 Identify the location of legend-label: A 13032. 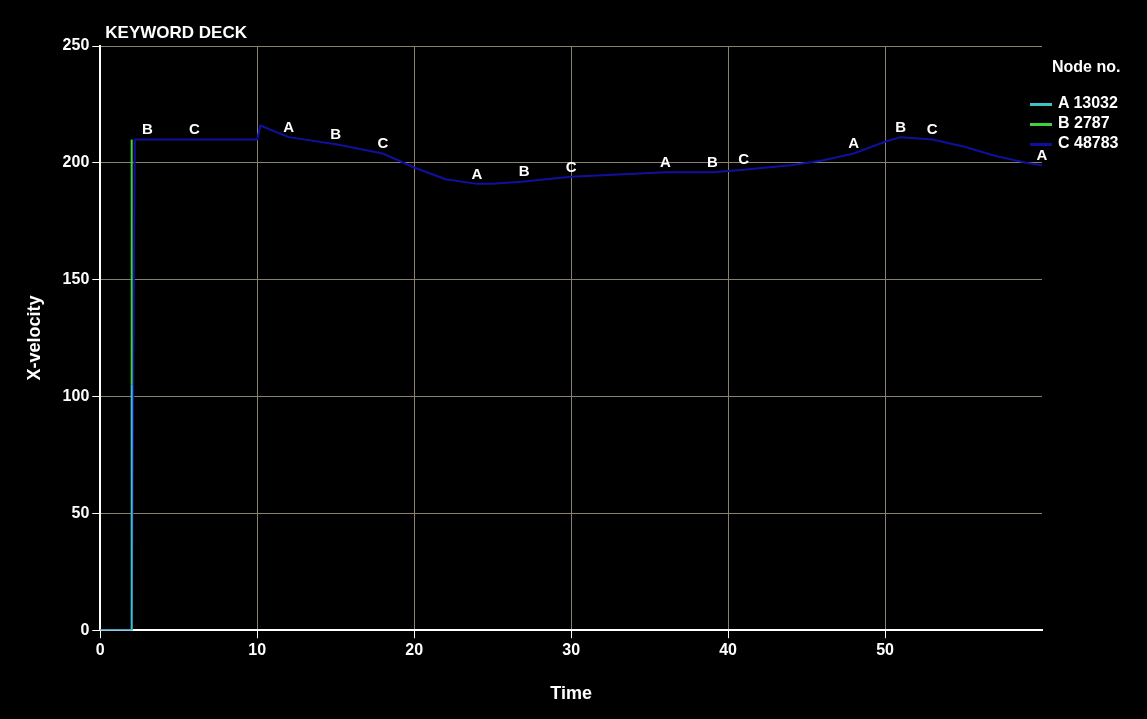
(1088, 103).